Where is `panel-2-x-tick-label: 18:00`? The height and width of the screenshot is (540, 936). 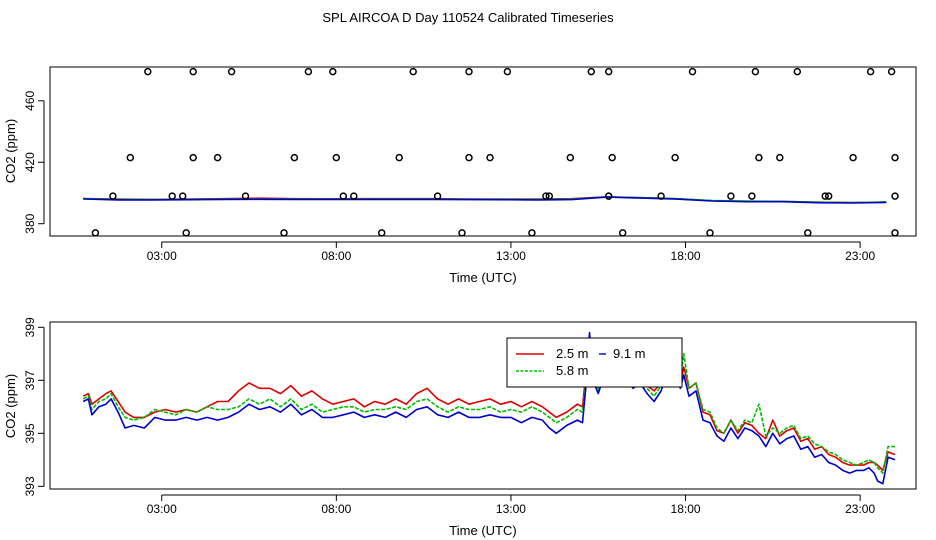
panel-2-x-tick-label: 18:00 is located at coordinates (686, 509).